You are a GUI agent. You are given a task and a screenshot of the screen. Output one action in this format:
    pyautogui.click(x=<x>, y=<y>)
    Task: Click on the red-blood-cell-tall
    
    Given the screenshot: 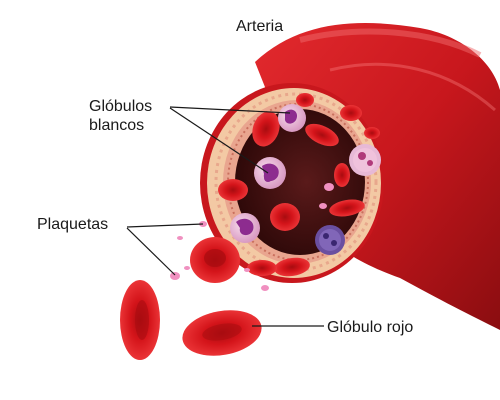 What is the action you would take?
    pyautogui.click(x=140, y=320)
    